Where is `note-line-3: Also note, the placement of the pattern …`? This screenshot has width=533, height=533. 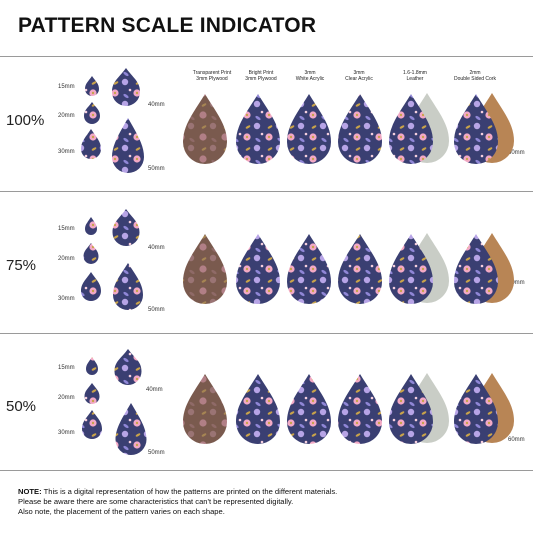 note-line-3: Also note, the placement of the pattern … is located at coordinates (121, 511).